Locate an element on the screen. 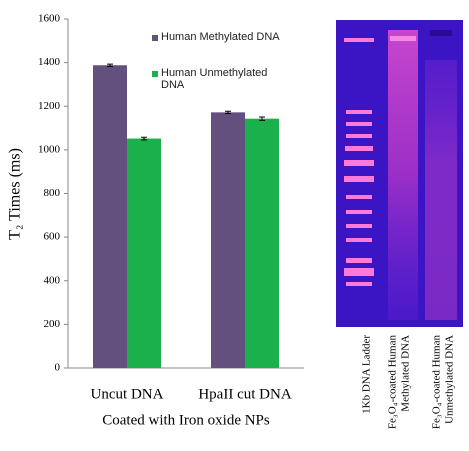 The image size is (469, 451). y-tick-label: 1000 is located at coordinates (49, 149).